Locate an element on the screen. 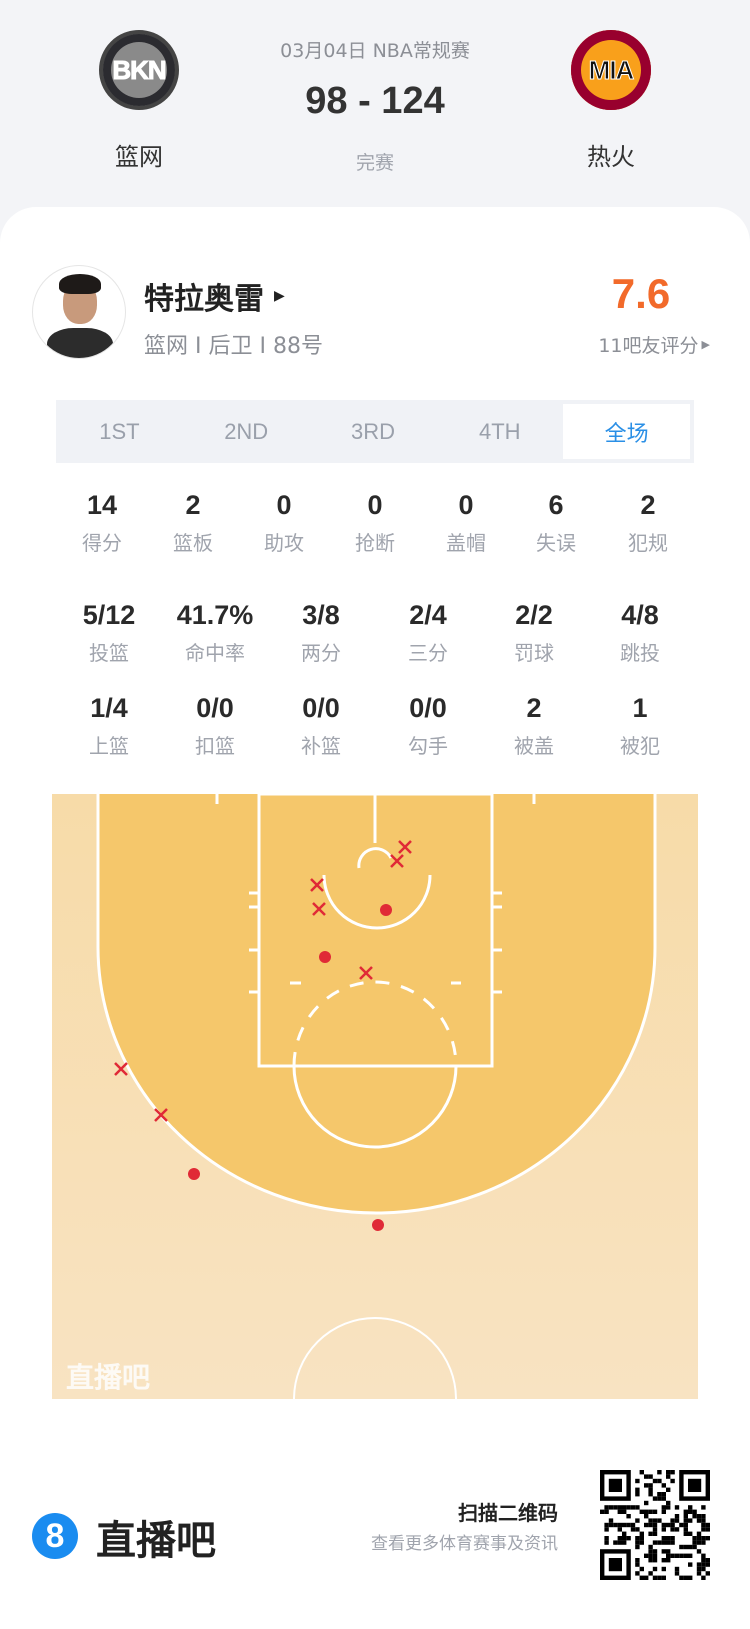  tab-4th: 4TH is located at coordinates (500, 431).